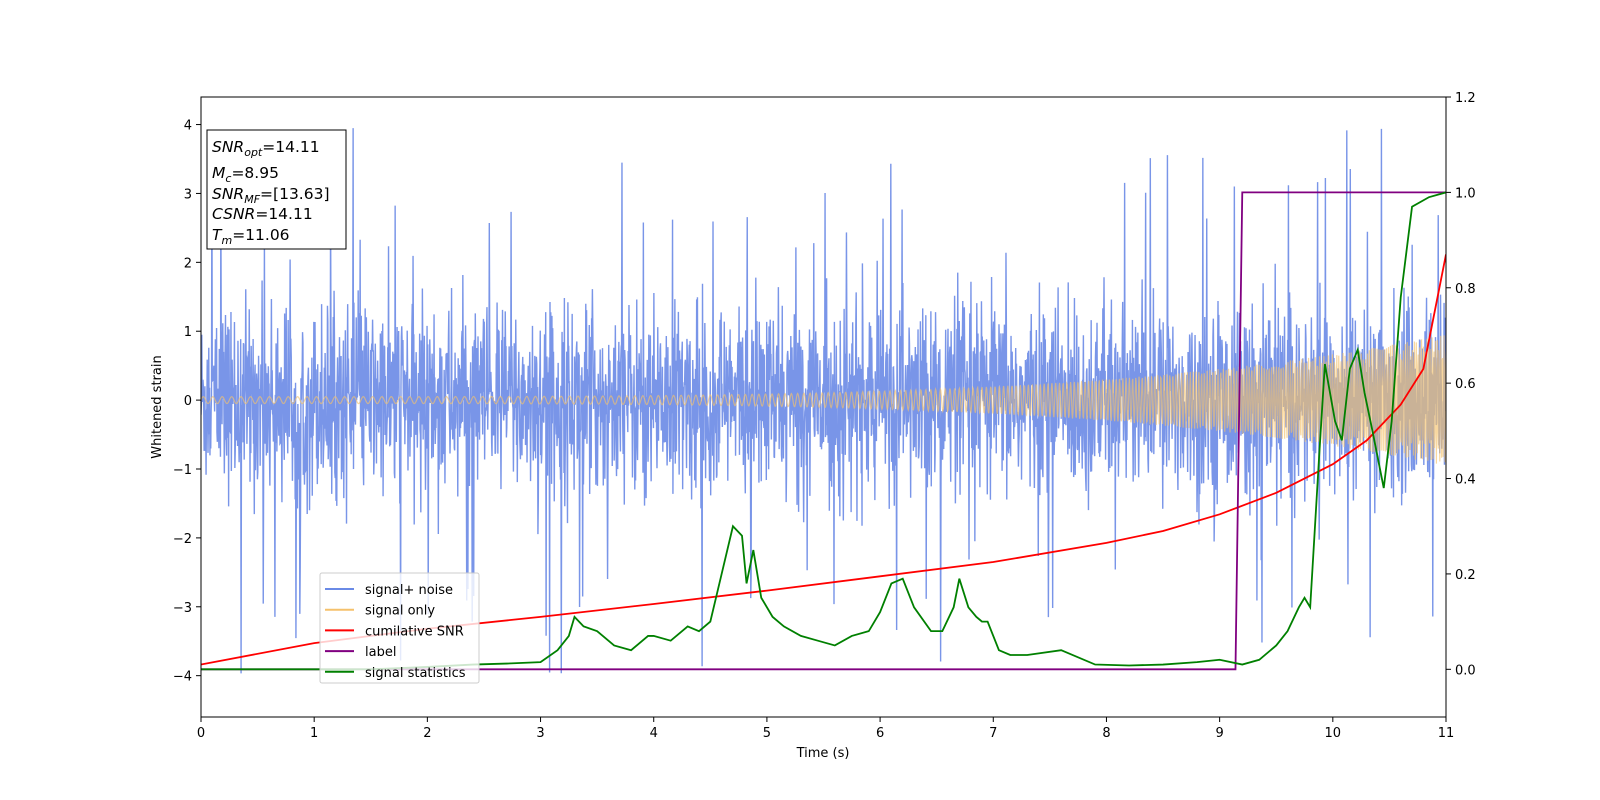 The width and height of the screenshot is (1600, 800). I want to click on x-tick-label: 2, so click(427, 733).